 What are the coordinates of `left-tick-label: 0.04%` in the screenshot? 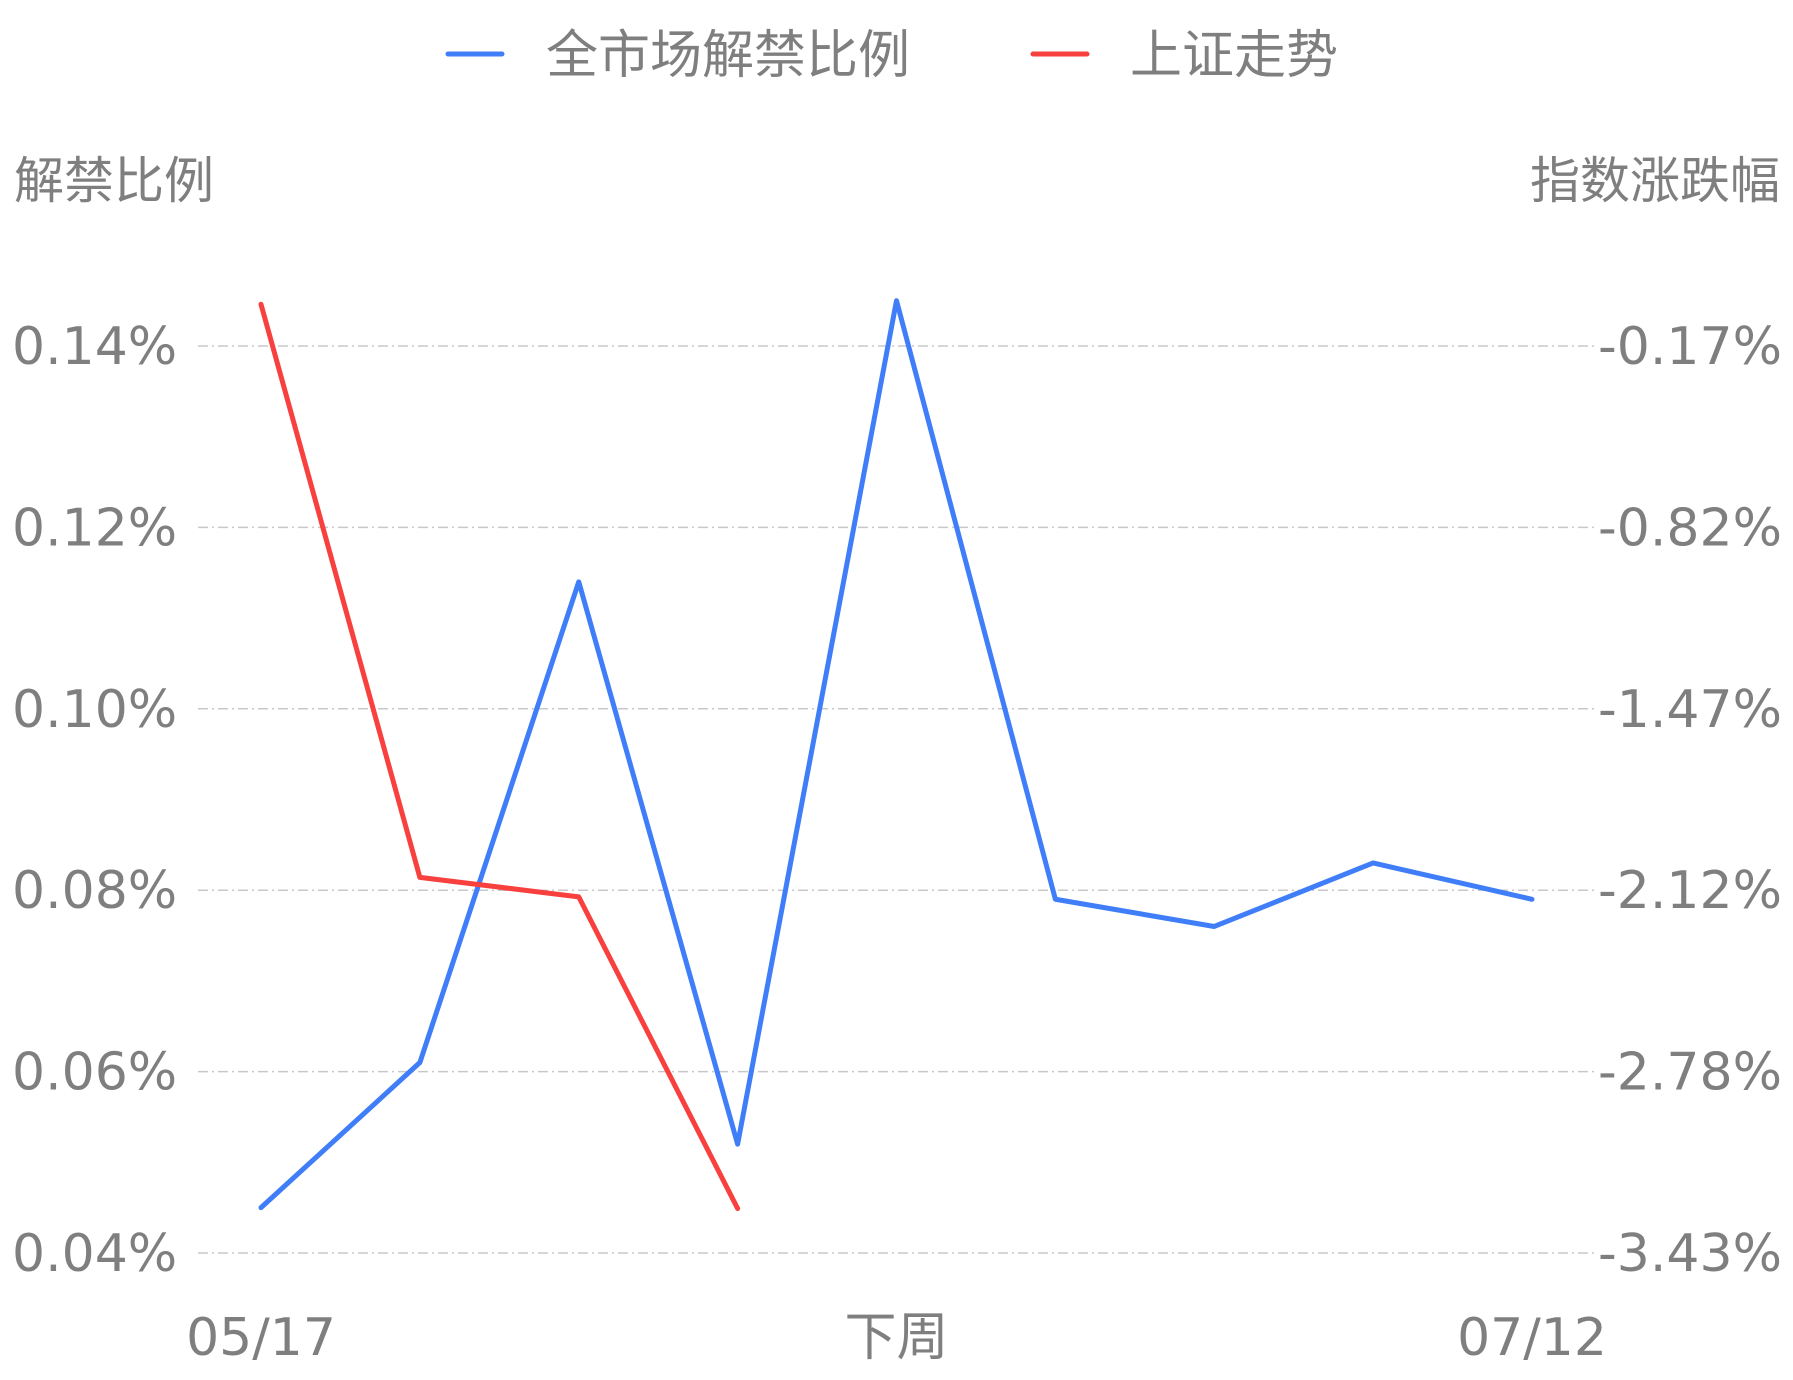 It's located at (94, 1254).